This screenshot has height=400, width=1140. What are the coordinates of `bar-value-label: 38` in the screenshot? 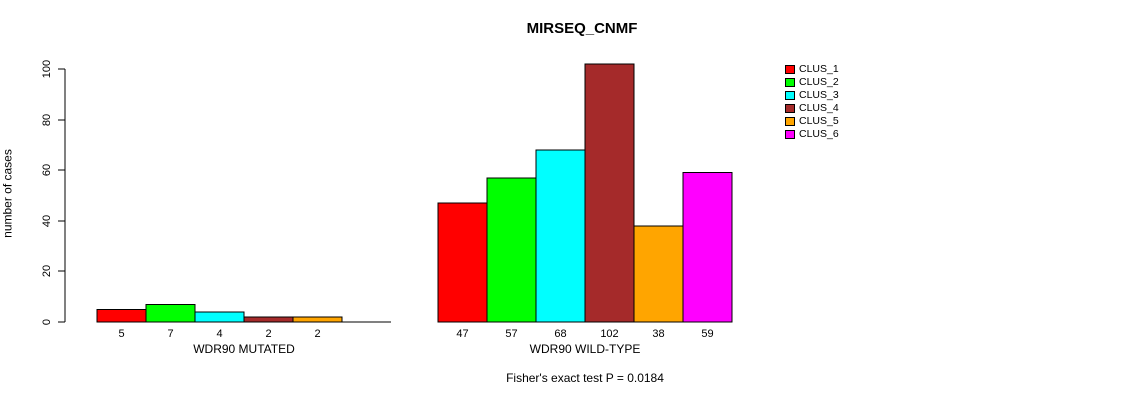 It's located at (658, 334).